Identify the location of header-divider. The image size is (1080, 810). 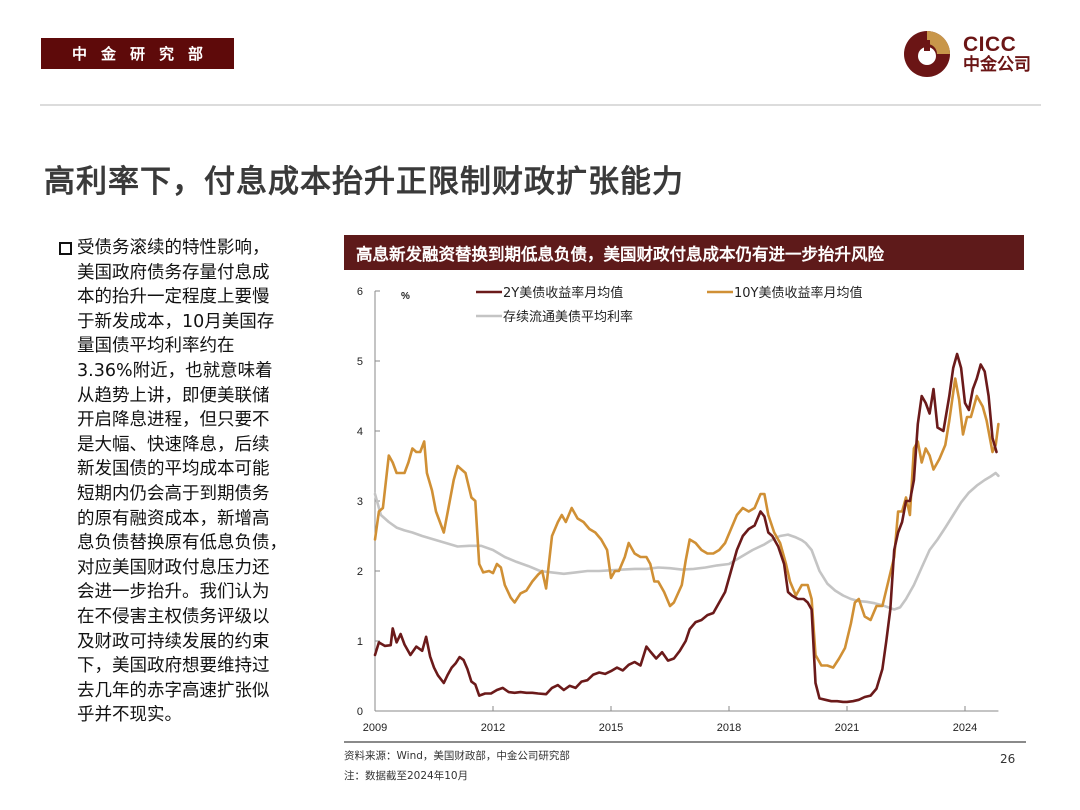
(540, 105).